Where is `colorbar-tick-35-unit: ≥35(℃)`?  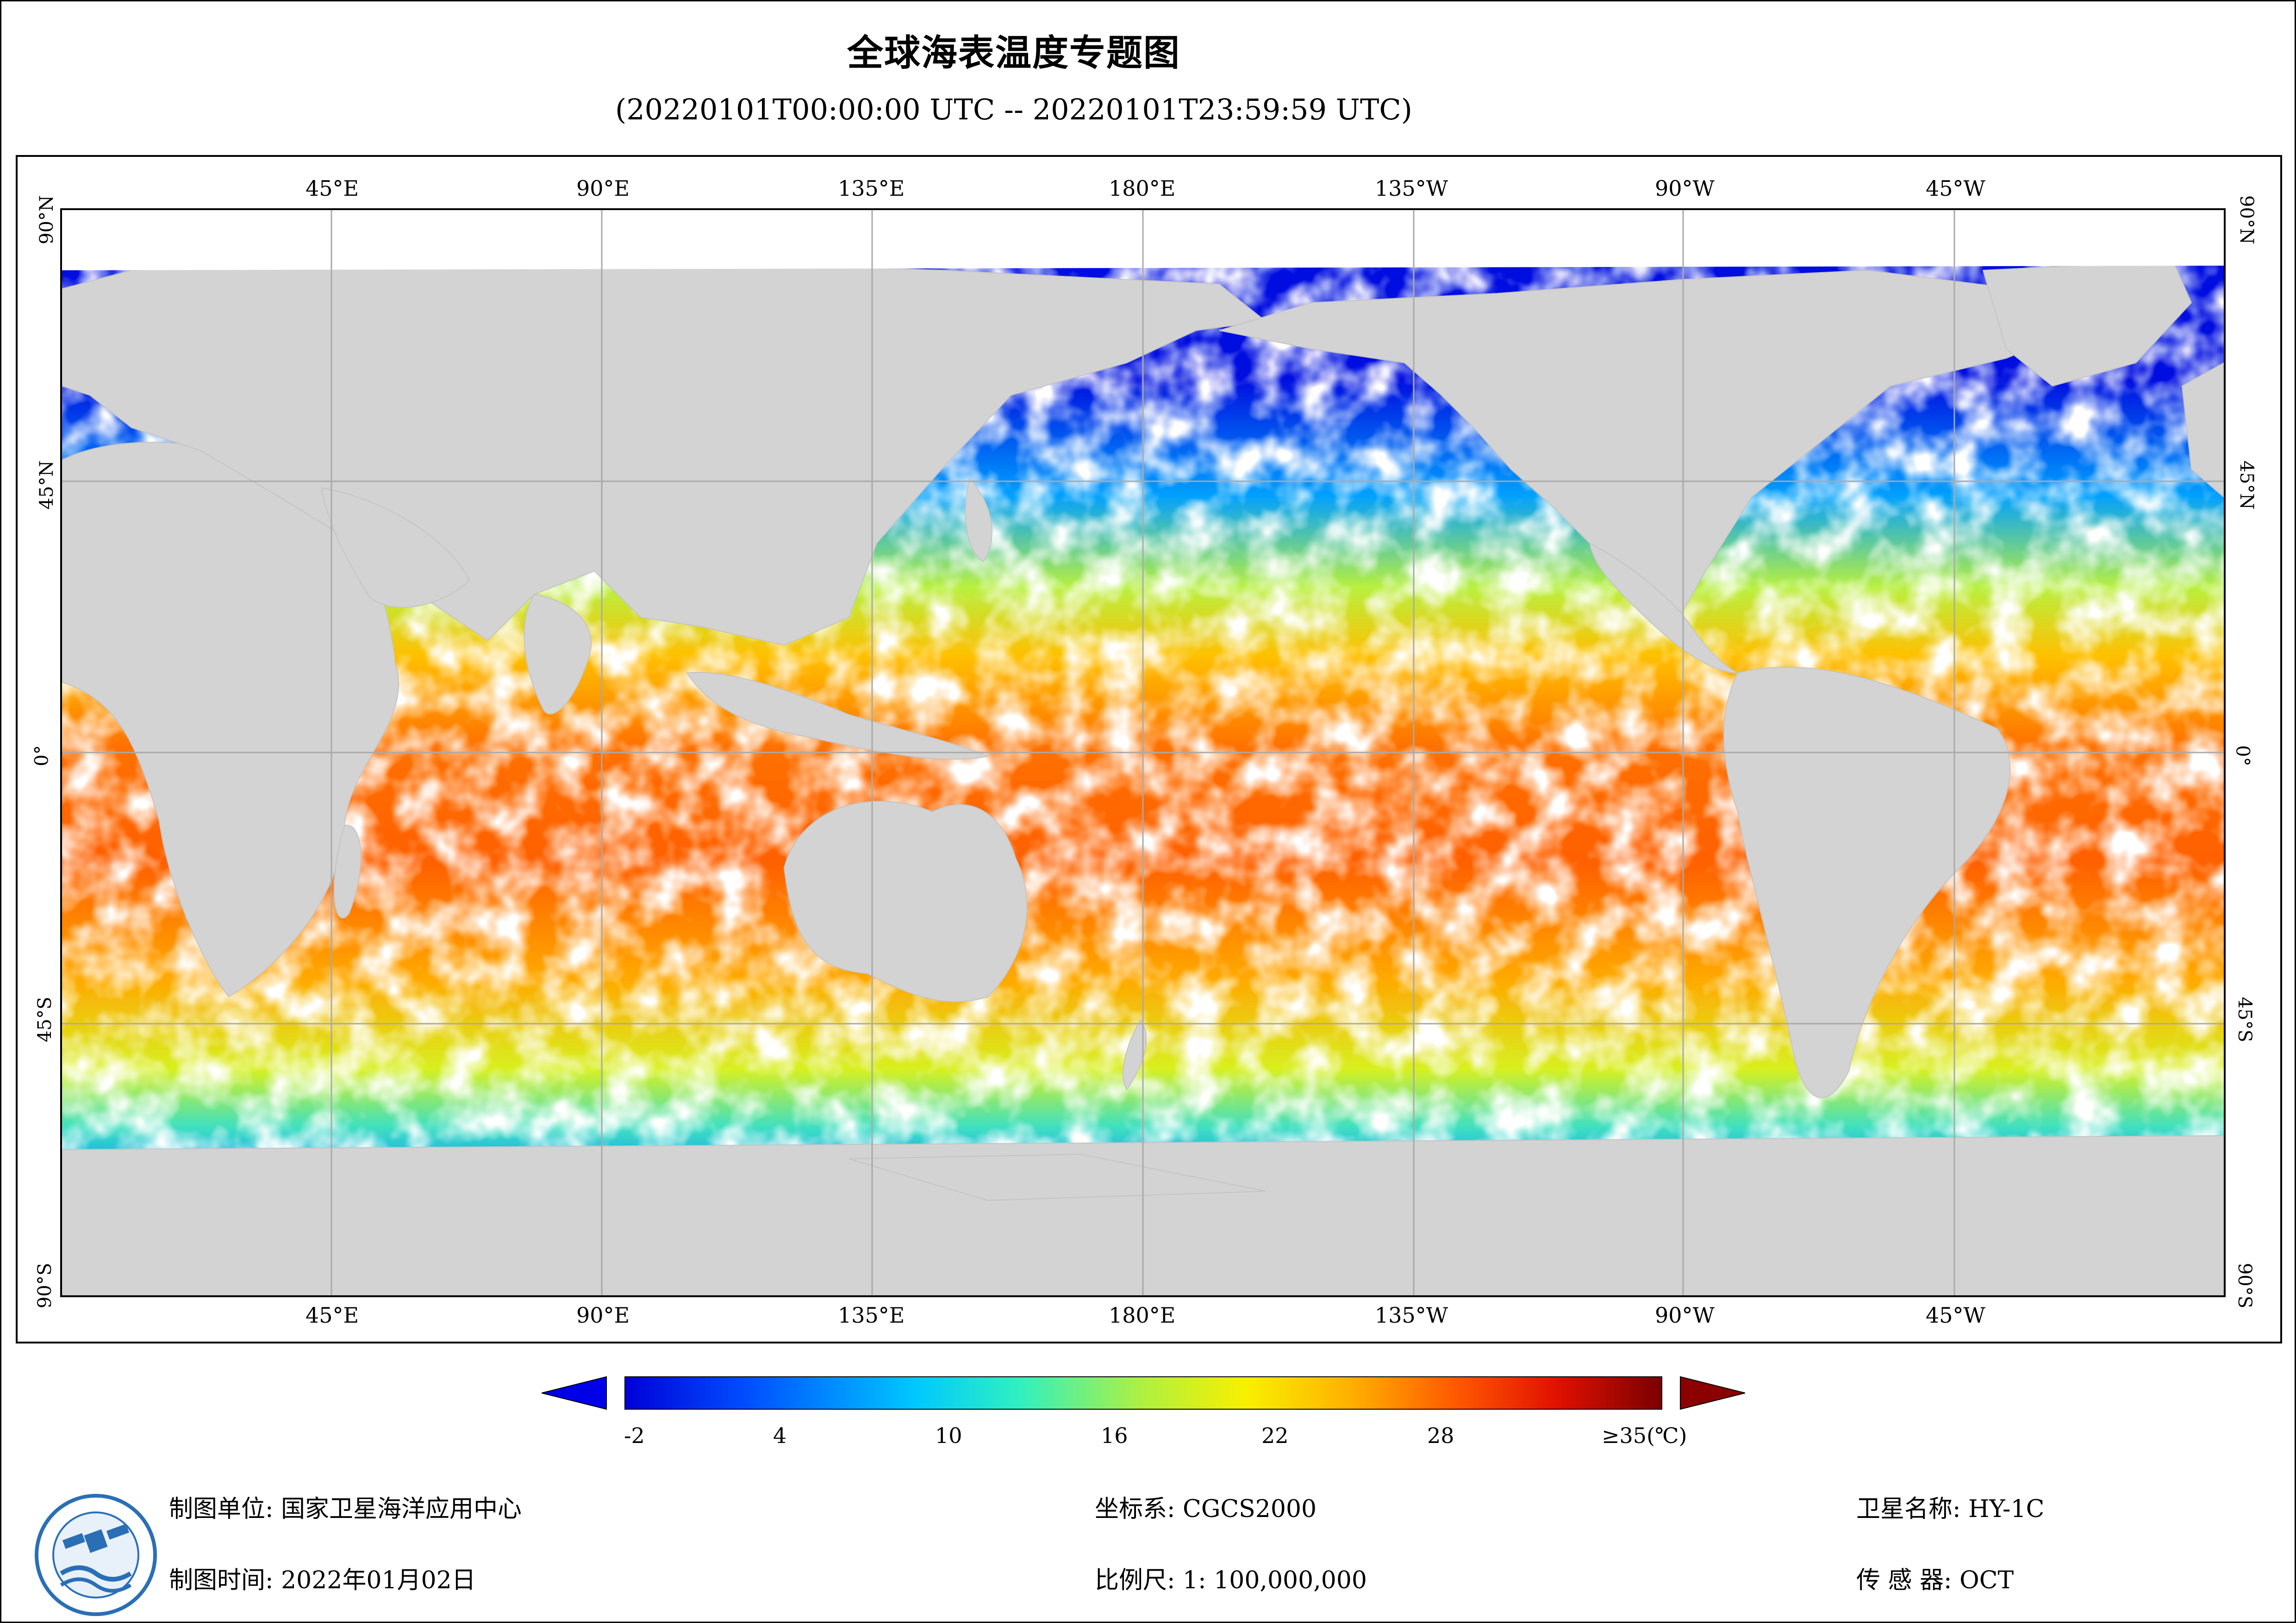
colorbar-tick-35-unit: ≥35(℃) is located at coordinates (1644, 1435).